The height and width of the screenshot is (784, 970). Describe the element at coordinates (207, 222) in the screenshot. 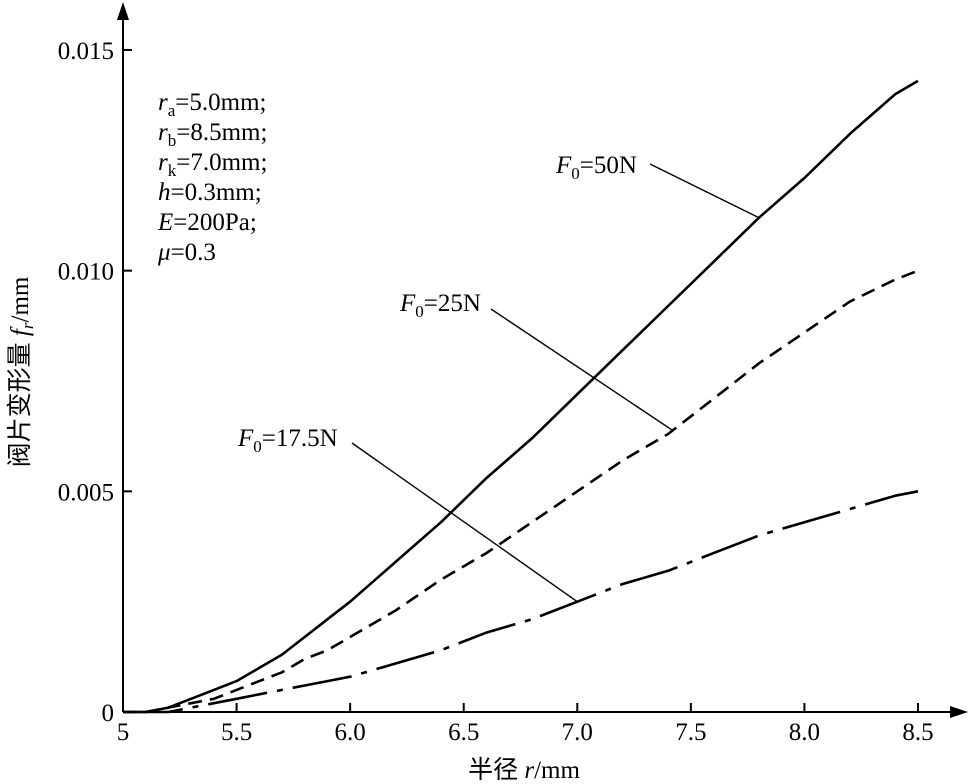

I see `parameter-line: E=200Pa;` at that location.